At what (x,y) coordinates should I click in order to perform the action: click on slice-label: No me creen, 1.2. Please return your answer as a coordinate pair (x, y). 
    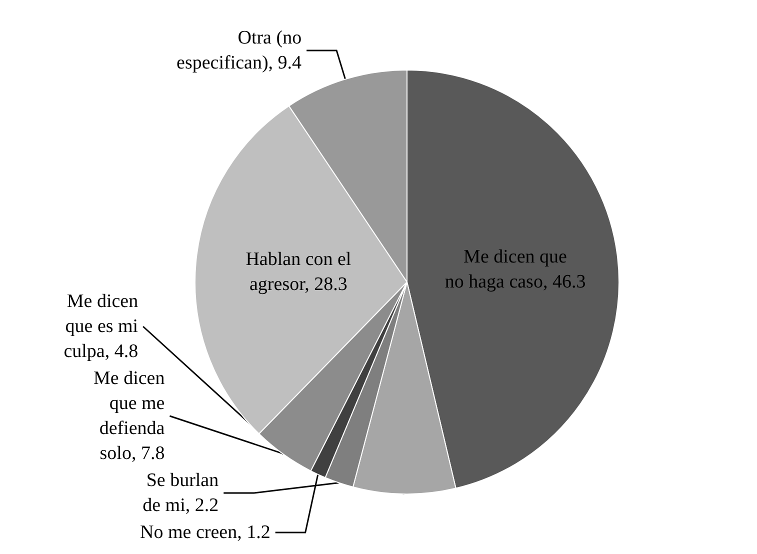
    Looking at the image, I should click on (205, 532).